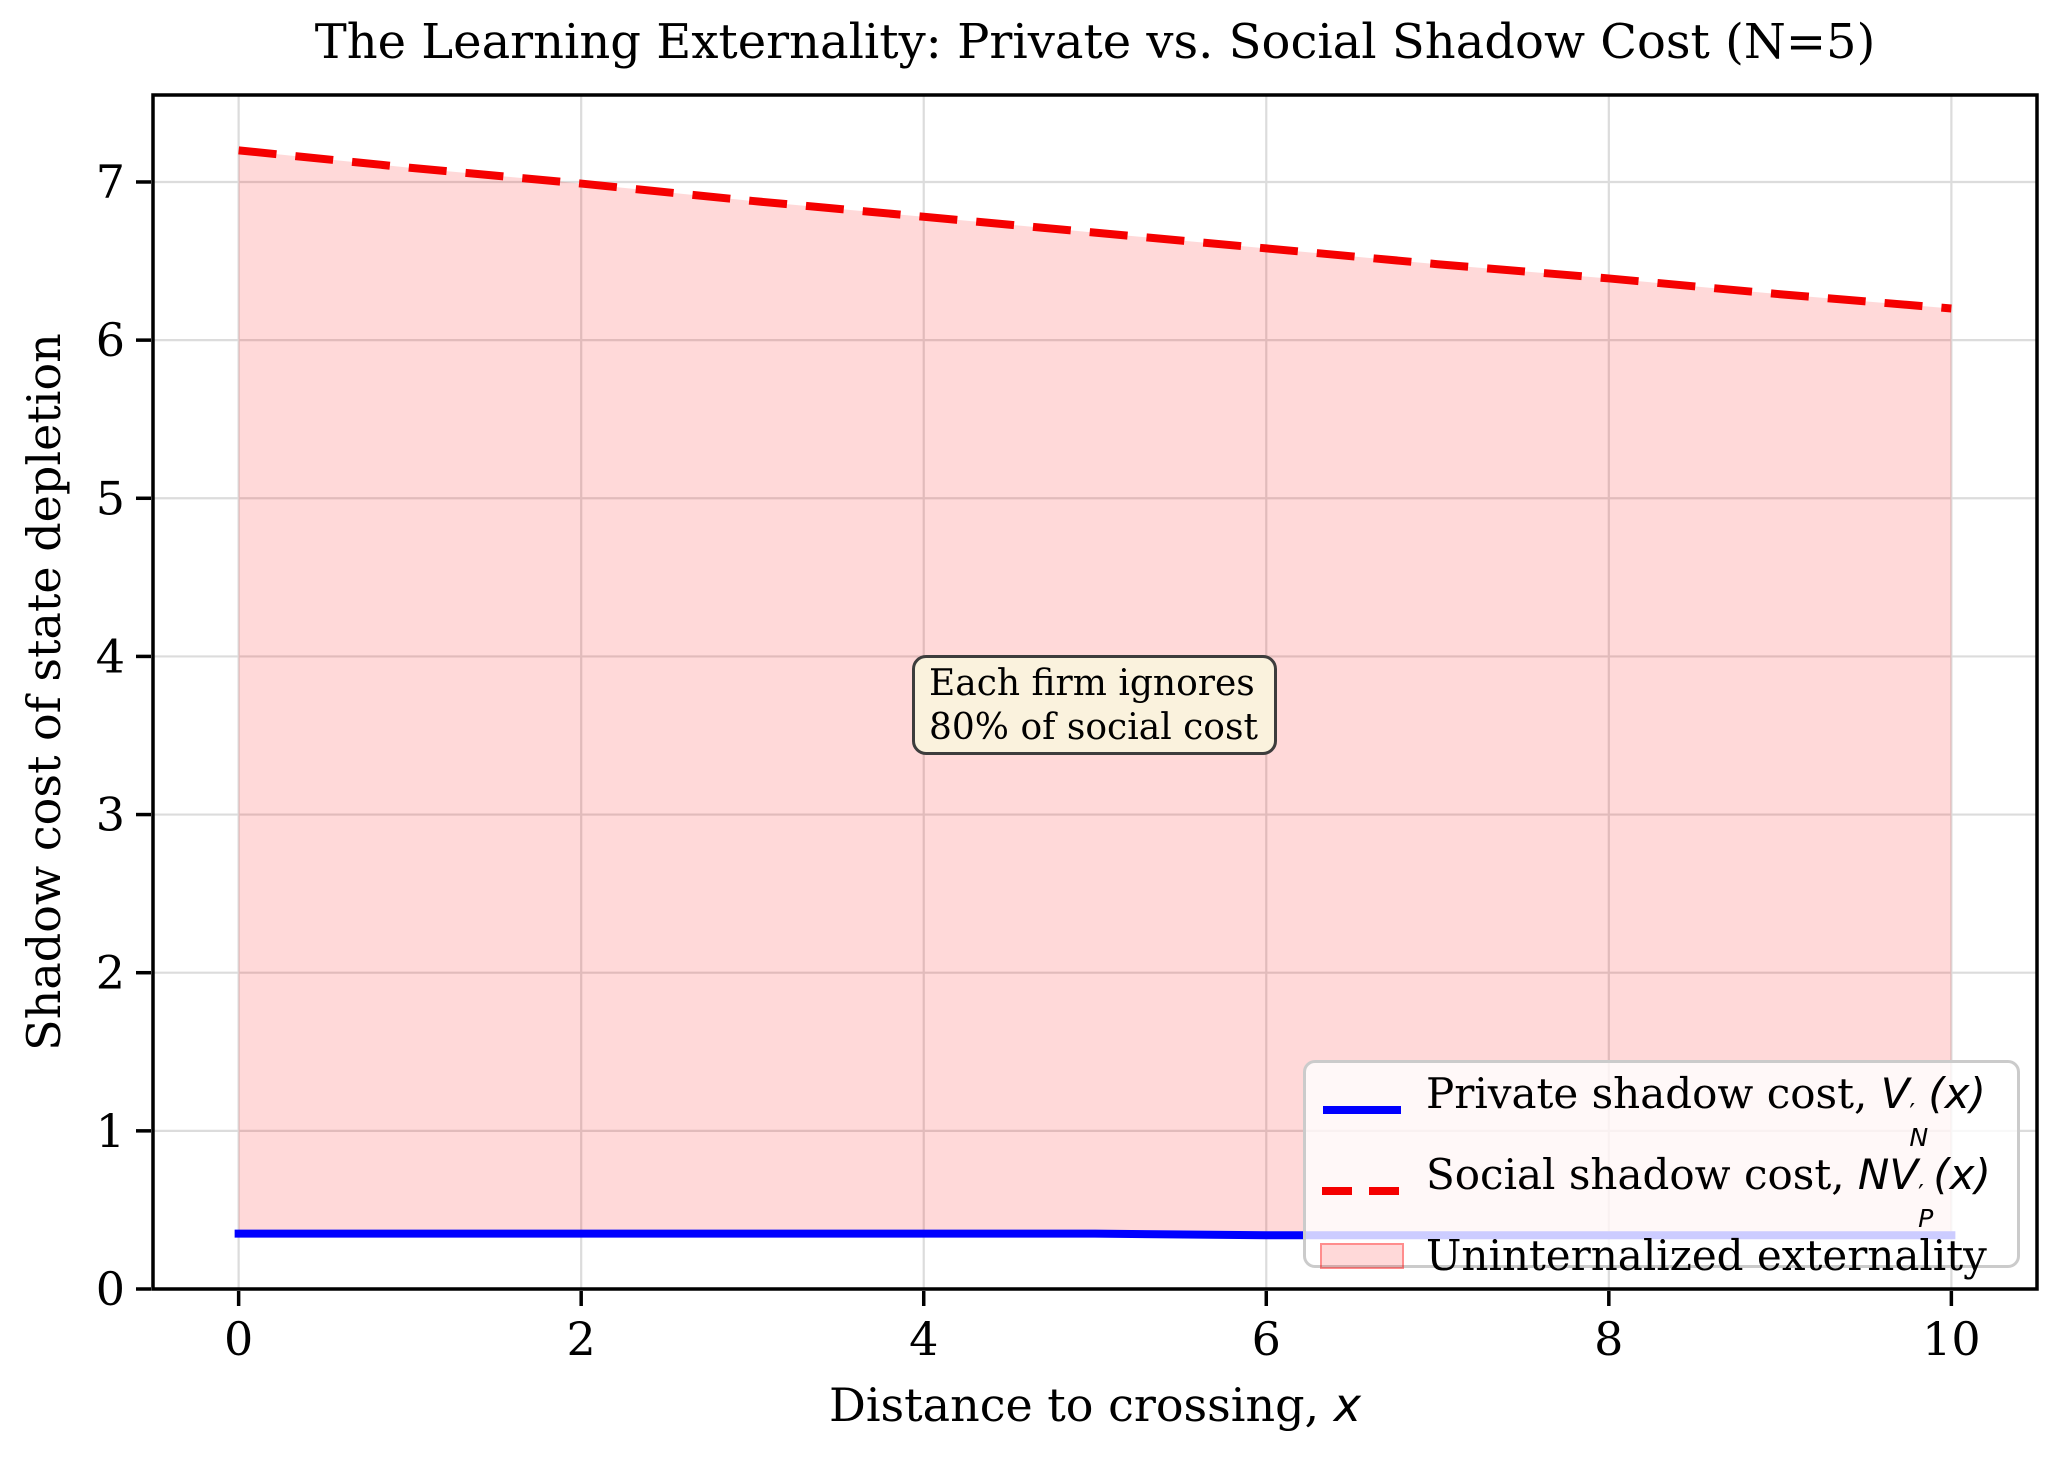 The height and width of the screenshot is (1462, 2064). What do you see at coordinates (110, 656) in the screenshot?
I see `y-tick-label: 4` at bounding box center [110, 656].